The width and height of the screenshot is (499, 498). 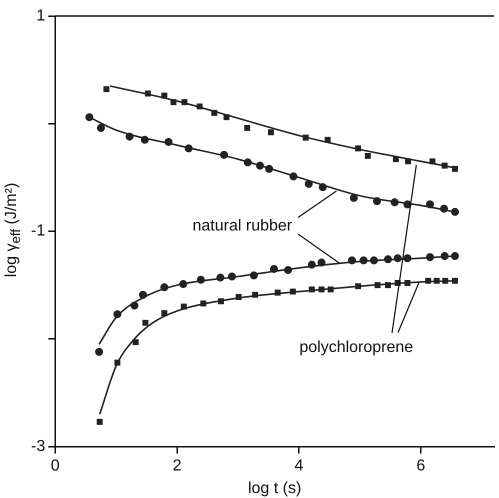 What do you see at coordinates (242, 225) in the screenshot?
I see `annotation: natural rubber` at bounding box center [242, 225].